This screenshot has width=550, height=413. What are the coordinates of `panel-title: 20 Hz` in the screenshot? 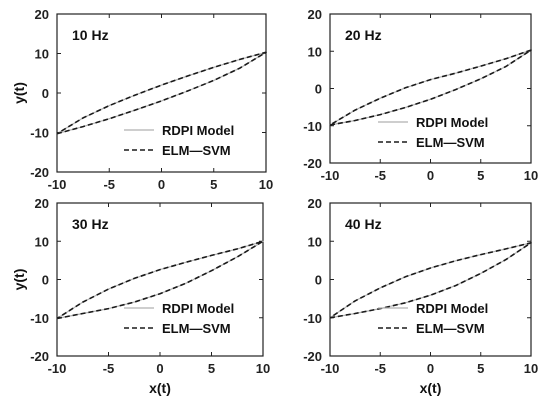 It's located at (363, 35).